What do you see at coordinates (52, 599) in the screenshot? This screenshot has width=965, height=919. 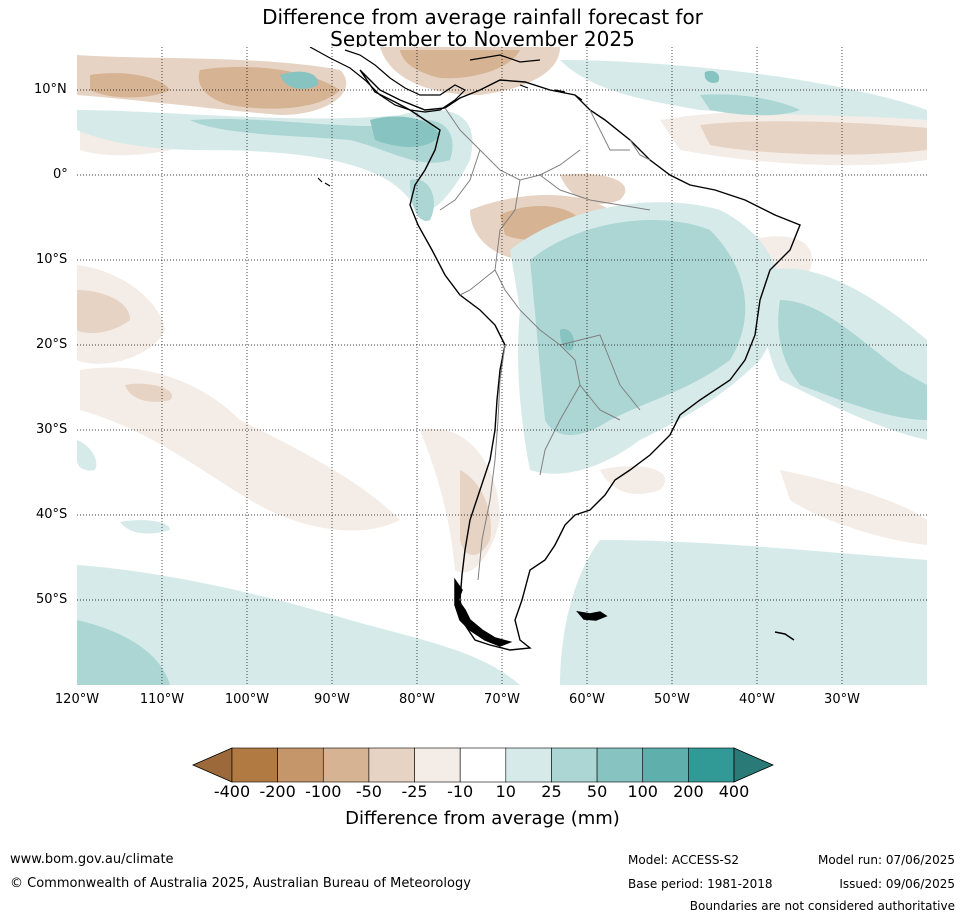 I see `lat-label: 50°S` at bounding box center [52, 599].